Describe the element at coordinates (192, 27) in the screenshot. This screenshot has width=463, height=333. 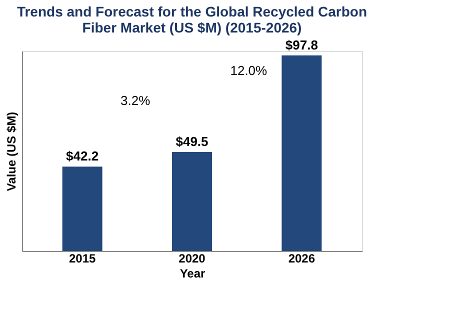
I see `text: Fiber Market (US $M) (2015-2026)` at that location.